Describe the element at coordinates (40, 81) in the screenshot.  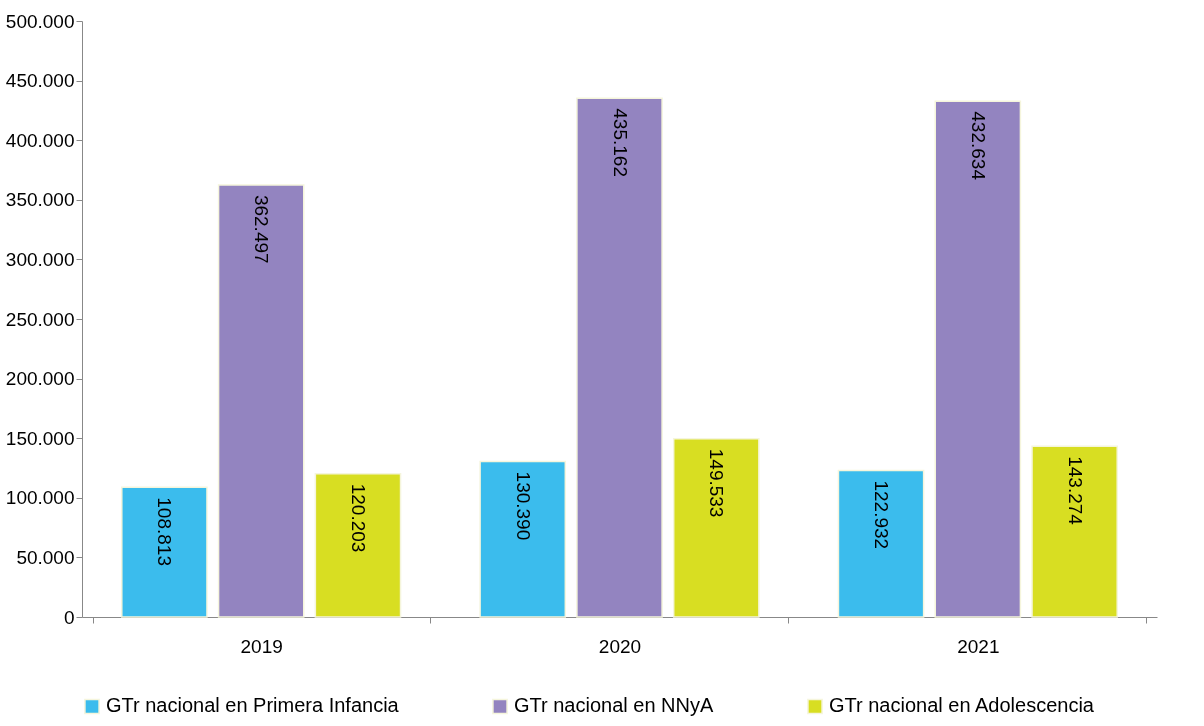
I see `y-tick-label: 450.000` at that location.